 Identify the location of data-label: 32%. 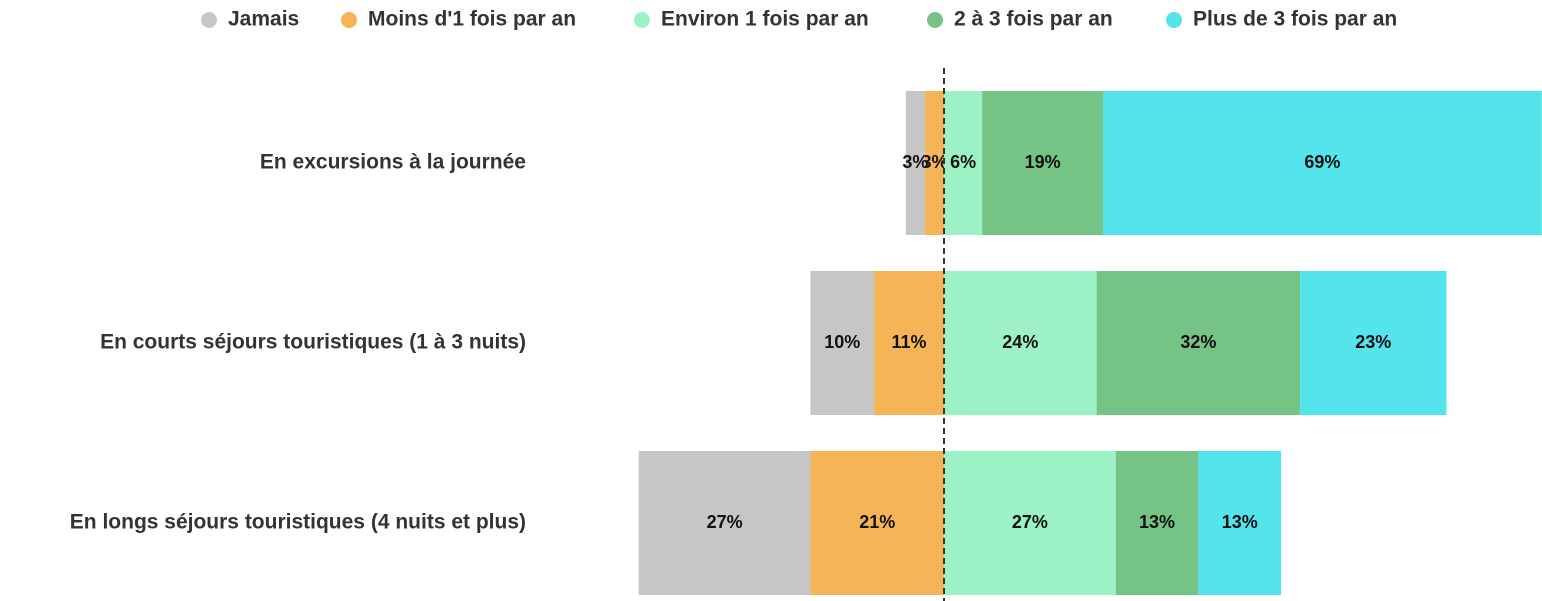
(1198, 342).